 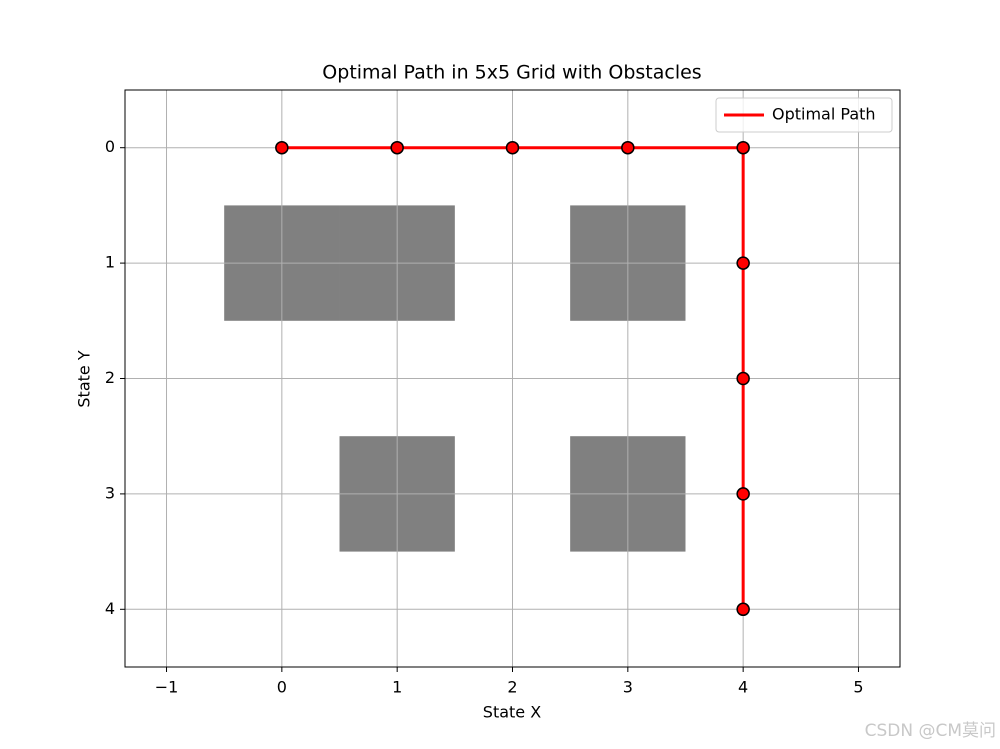 I want to click on x-axis-label: State X, so click(x=512, y=712).